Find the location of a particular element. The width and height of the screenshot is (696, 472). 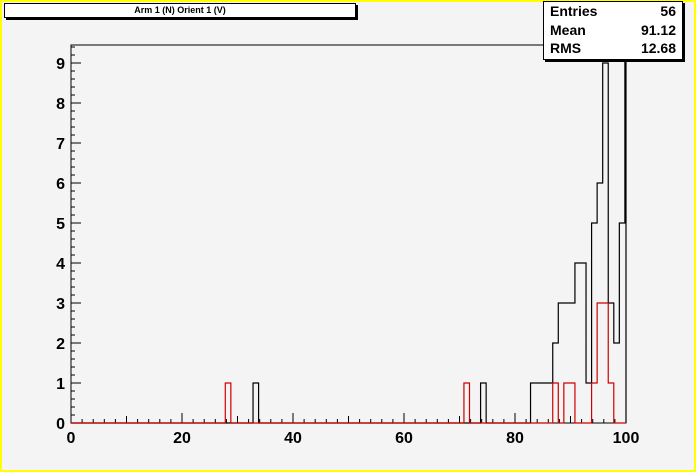

y-tick-label: 2 is located at coordinates (60, 344).